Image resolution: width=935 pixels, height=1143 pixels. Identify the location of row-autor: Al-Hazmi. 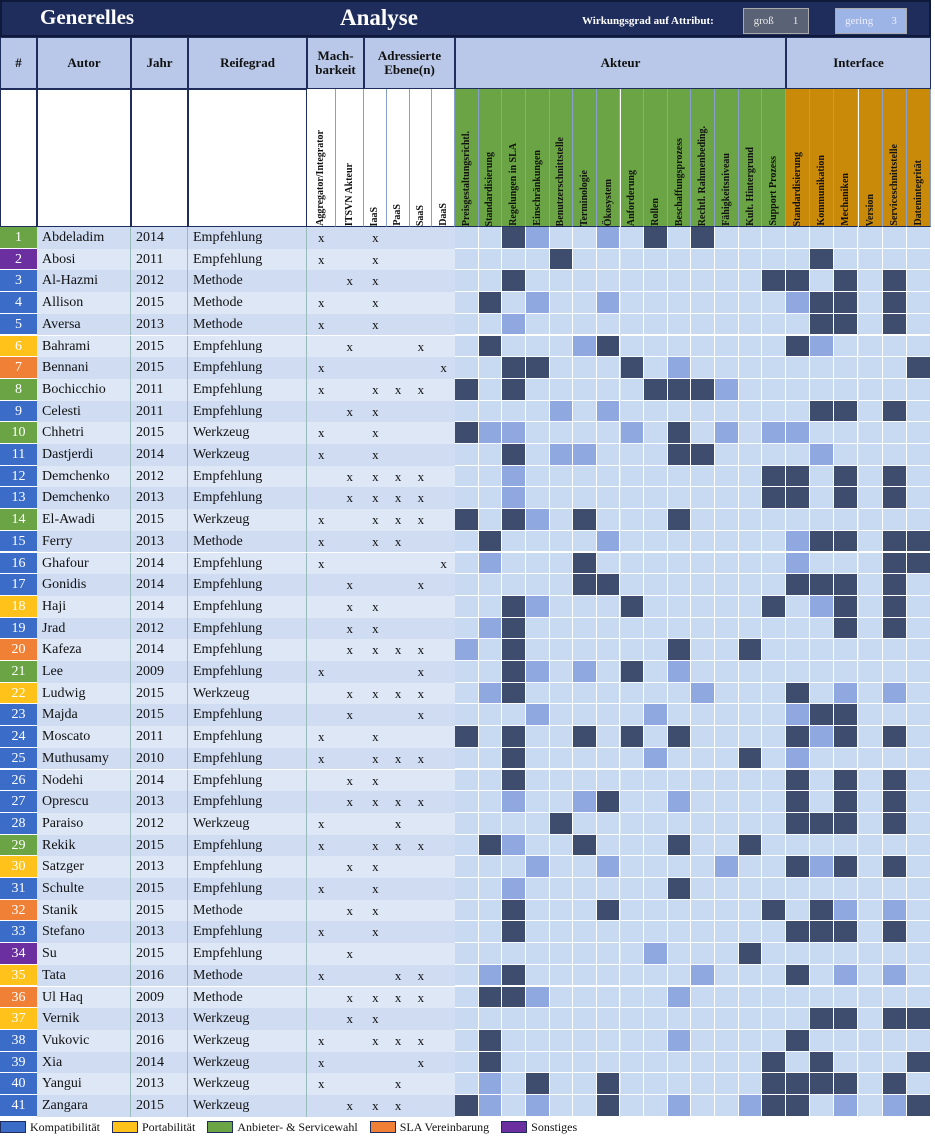
(84, 281).